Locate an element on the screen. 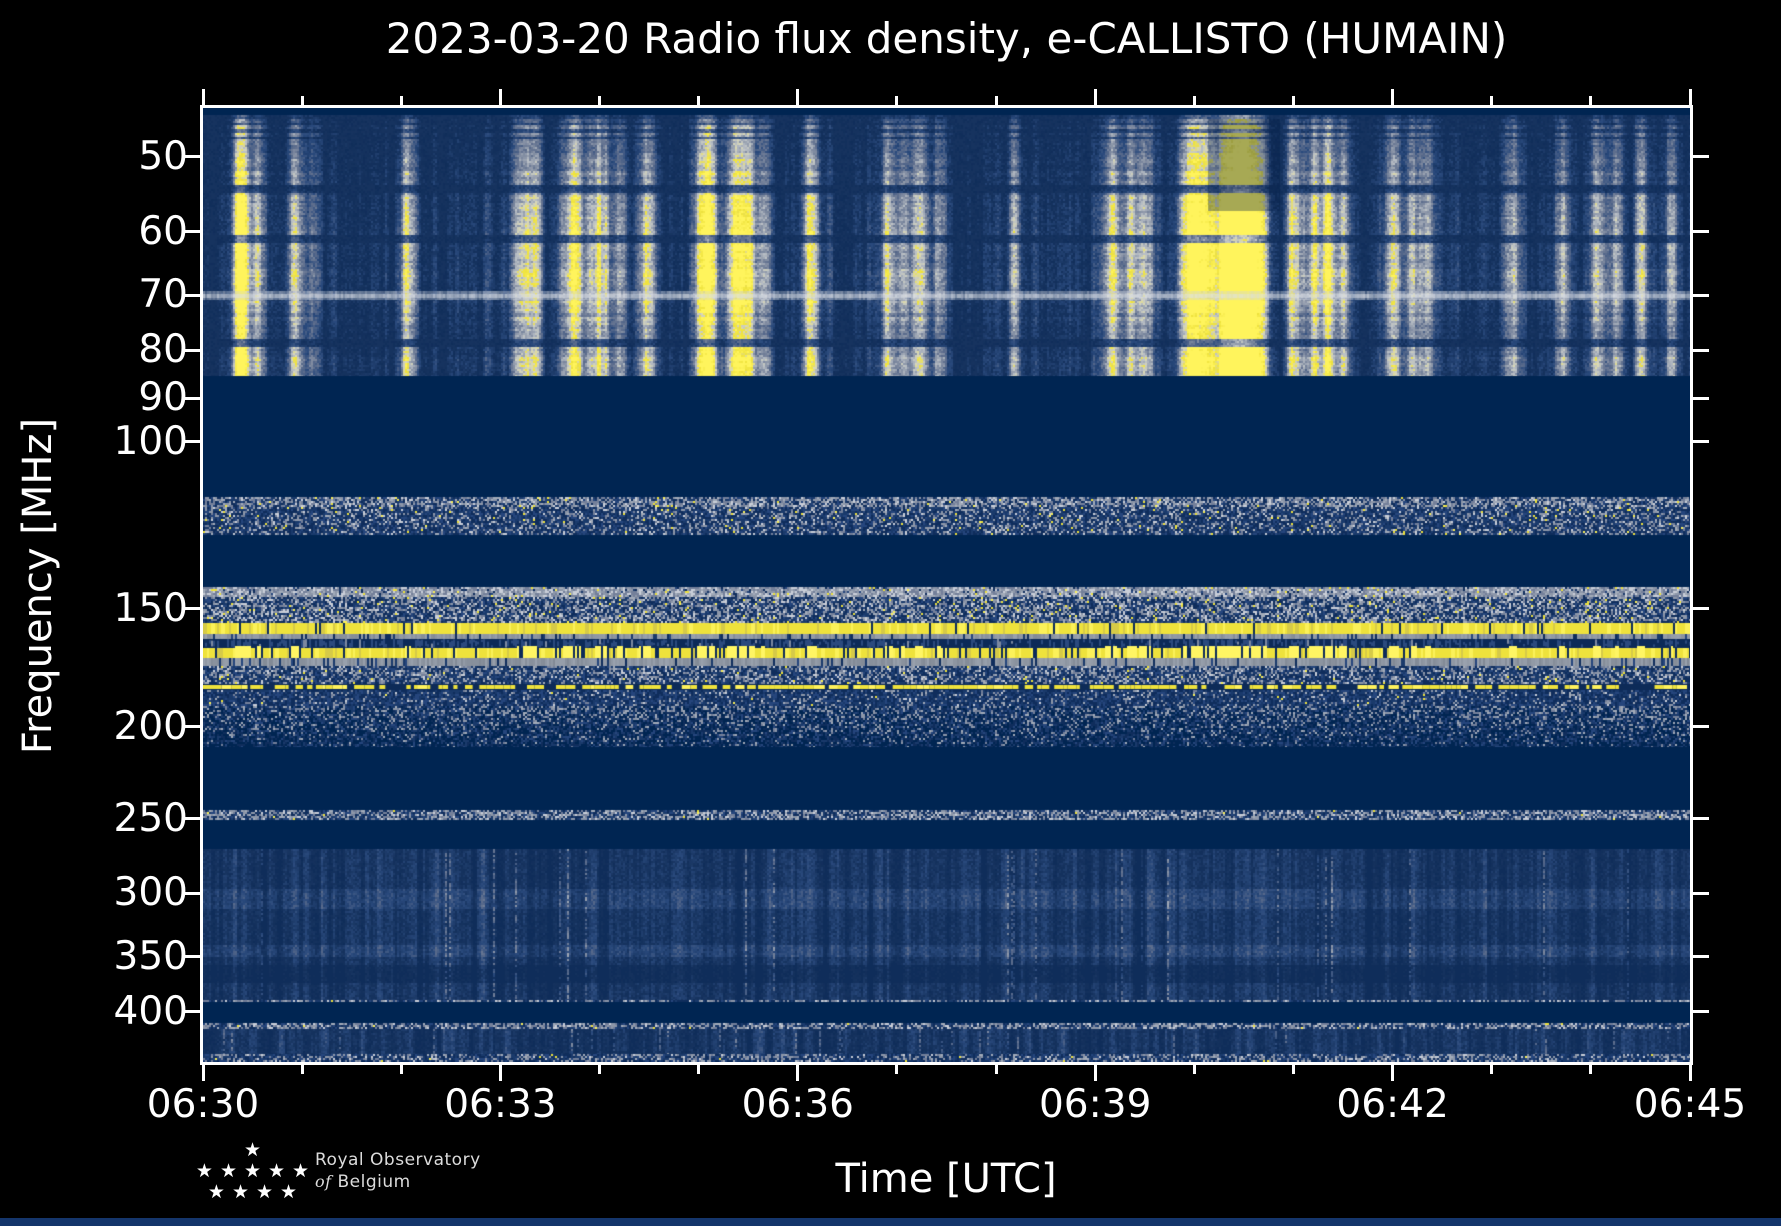 The image size is (1781, 1226). y-tick-label: 200 is located at coordinates (150, 726).